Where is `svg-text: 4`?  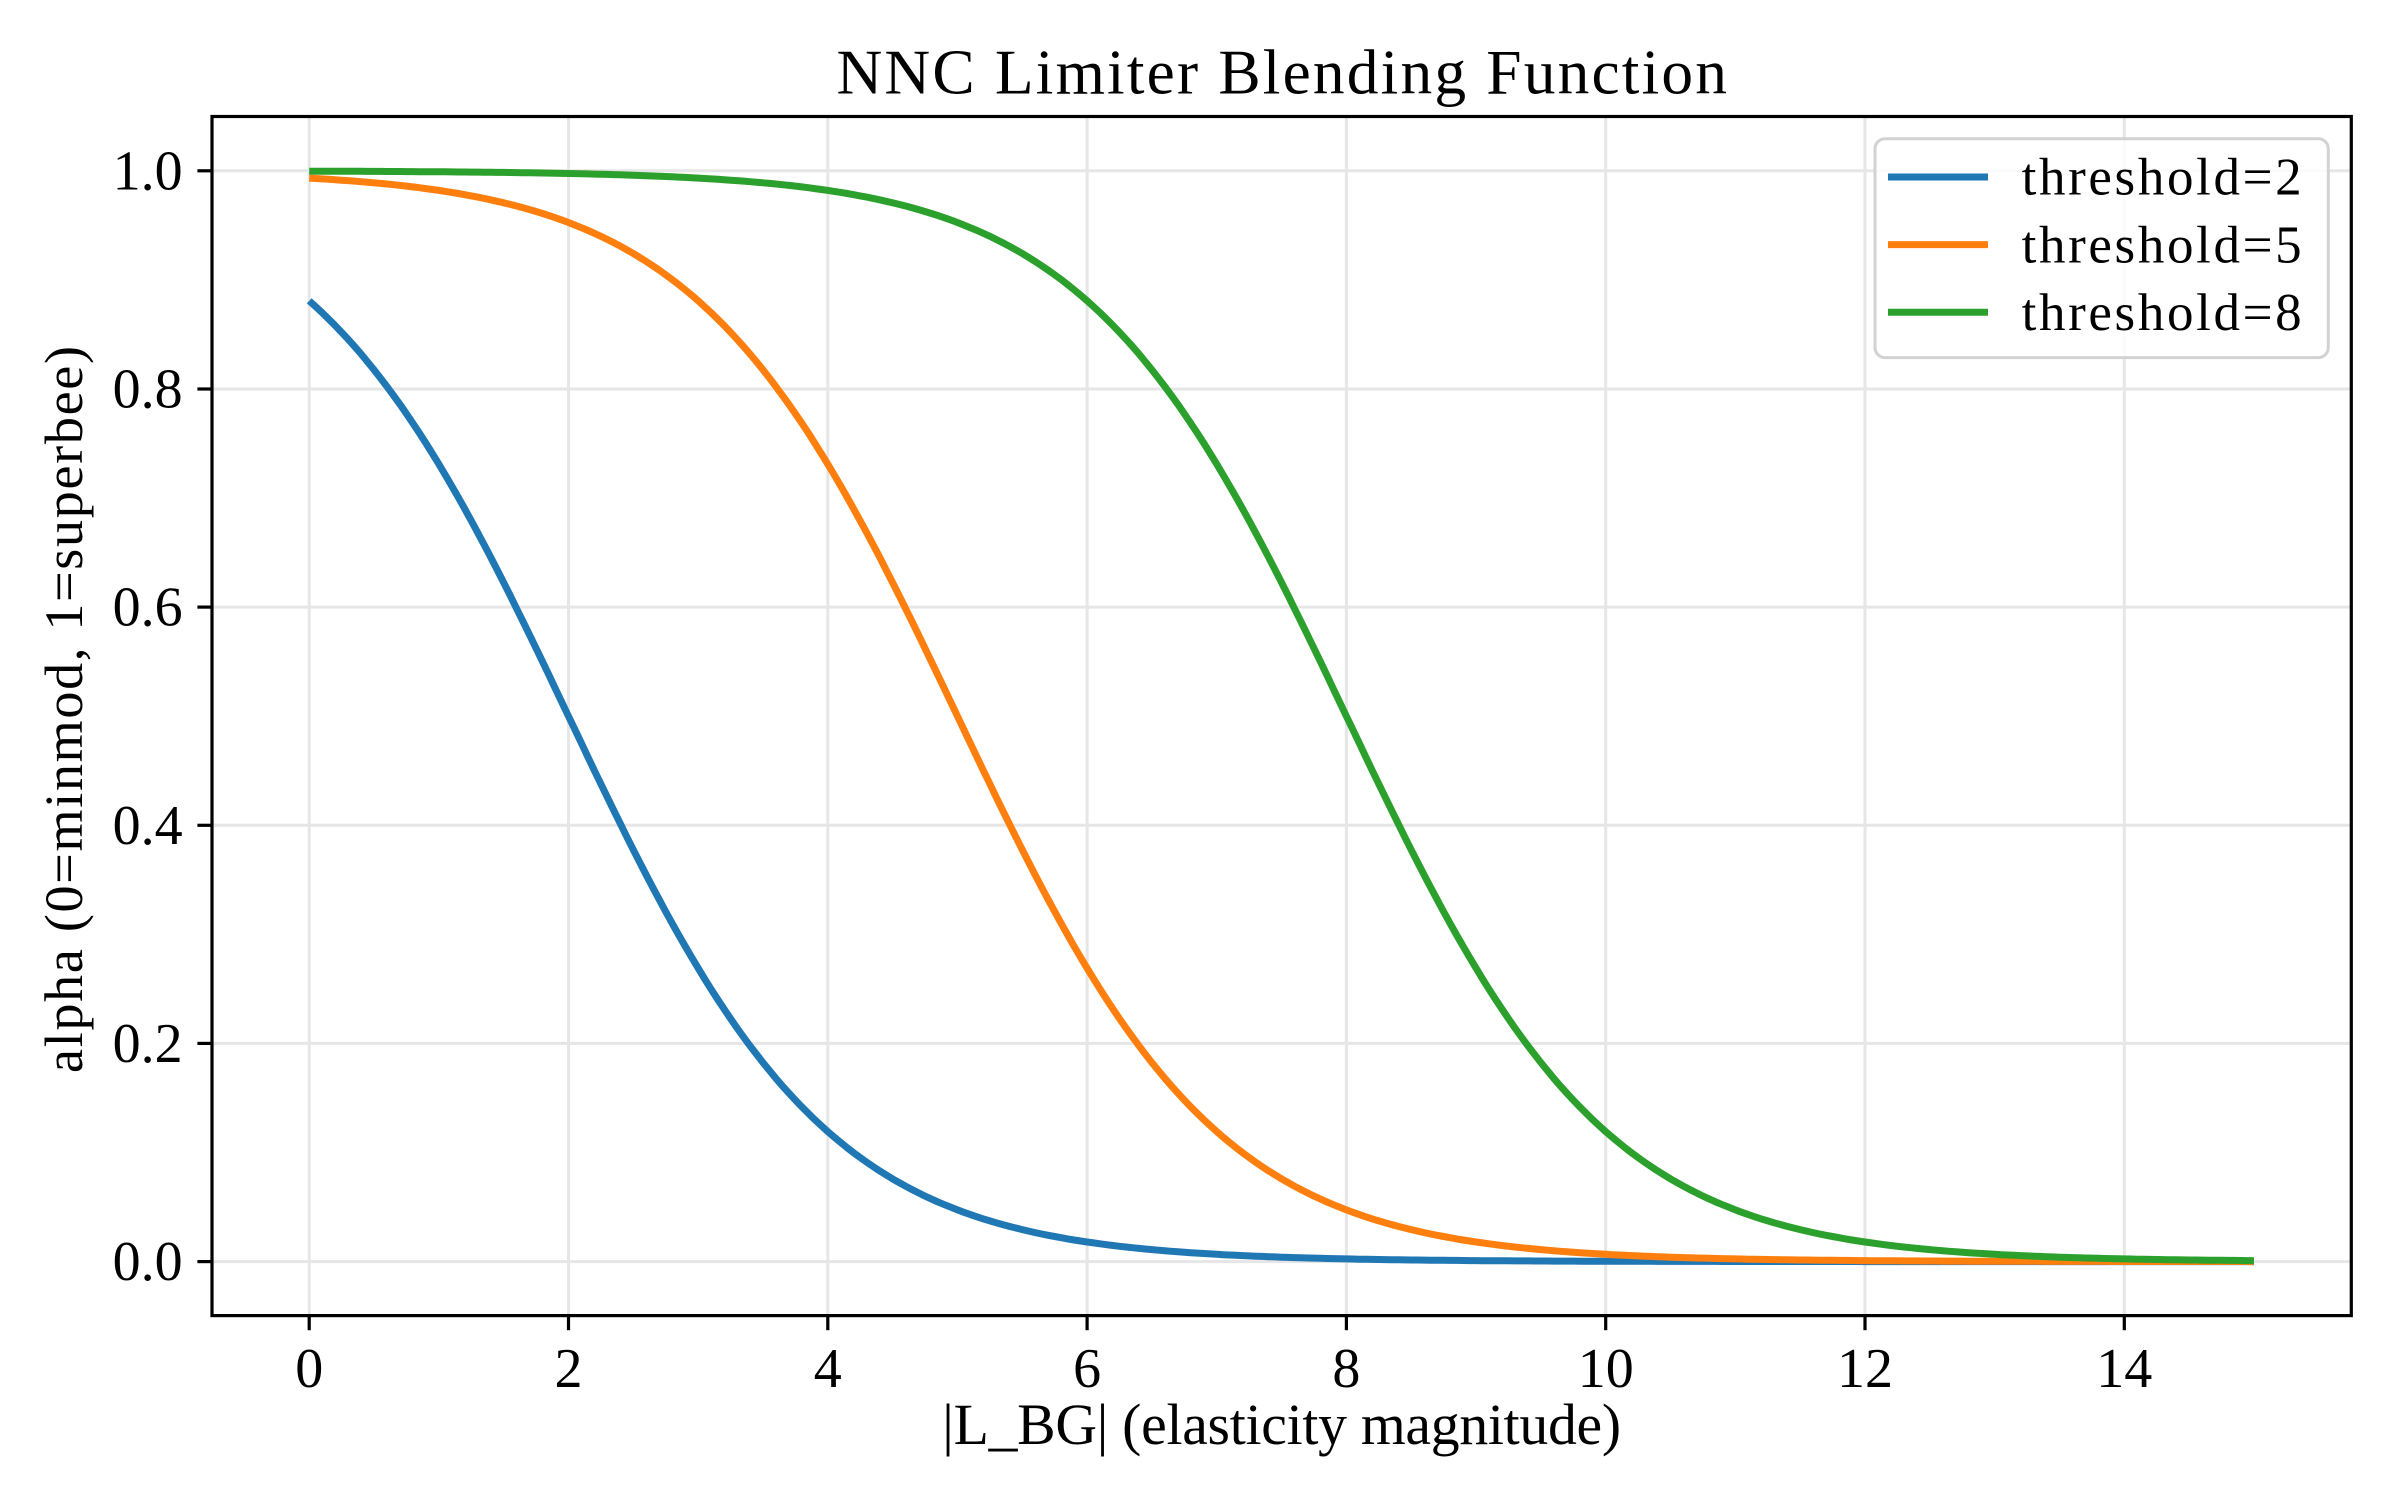 svg-text: 4 is located at coordinates (828, 1369).